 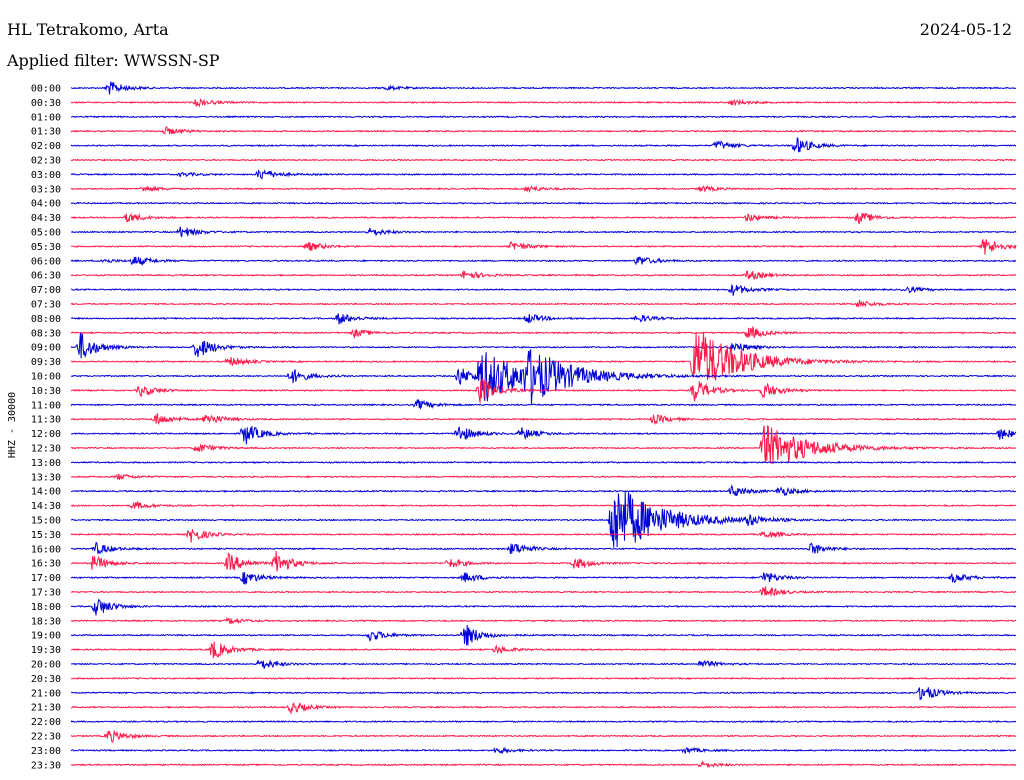 What do you see at coordinates (46, 103) in the screenshot?
I see `time-tick-label: 00:30` at bounding box center [46, 103].